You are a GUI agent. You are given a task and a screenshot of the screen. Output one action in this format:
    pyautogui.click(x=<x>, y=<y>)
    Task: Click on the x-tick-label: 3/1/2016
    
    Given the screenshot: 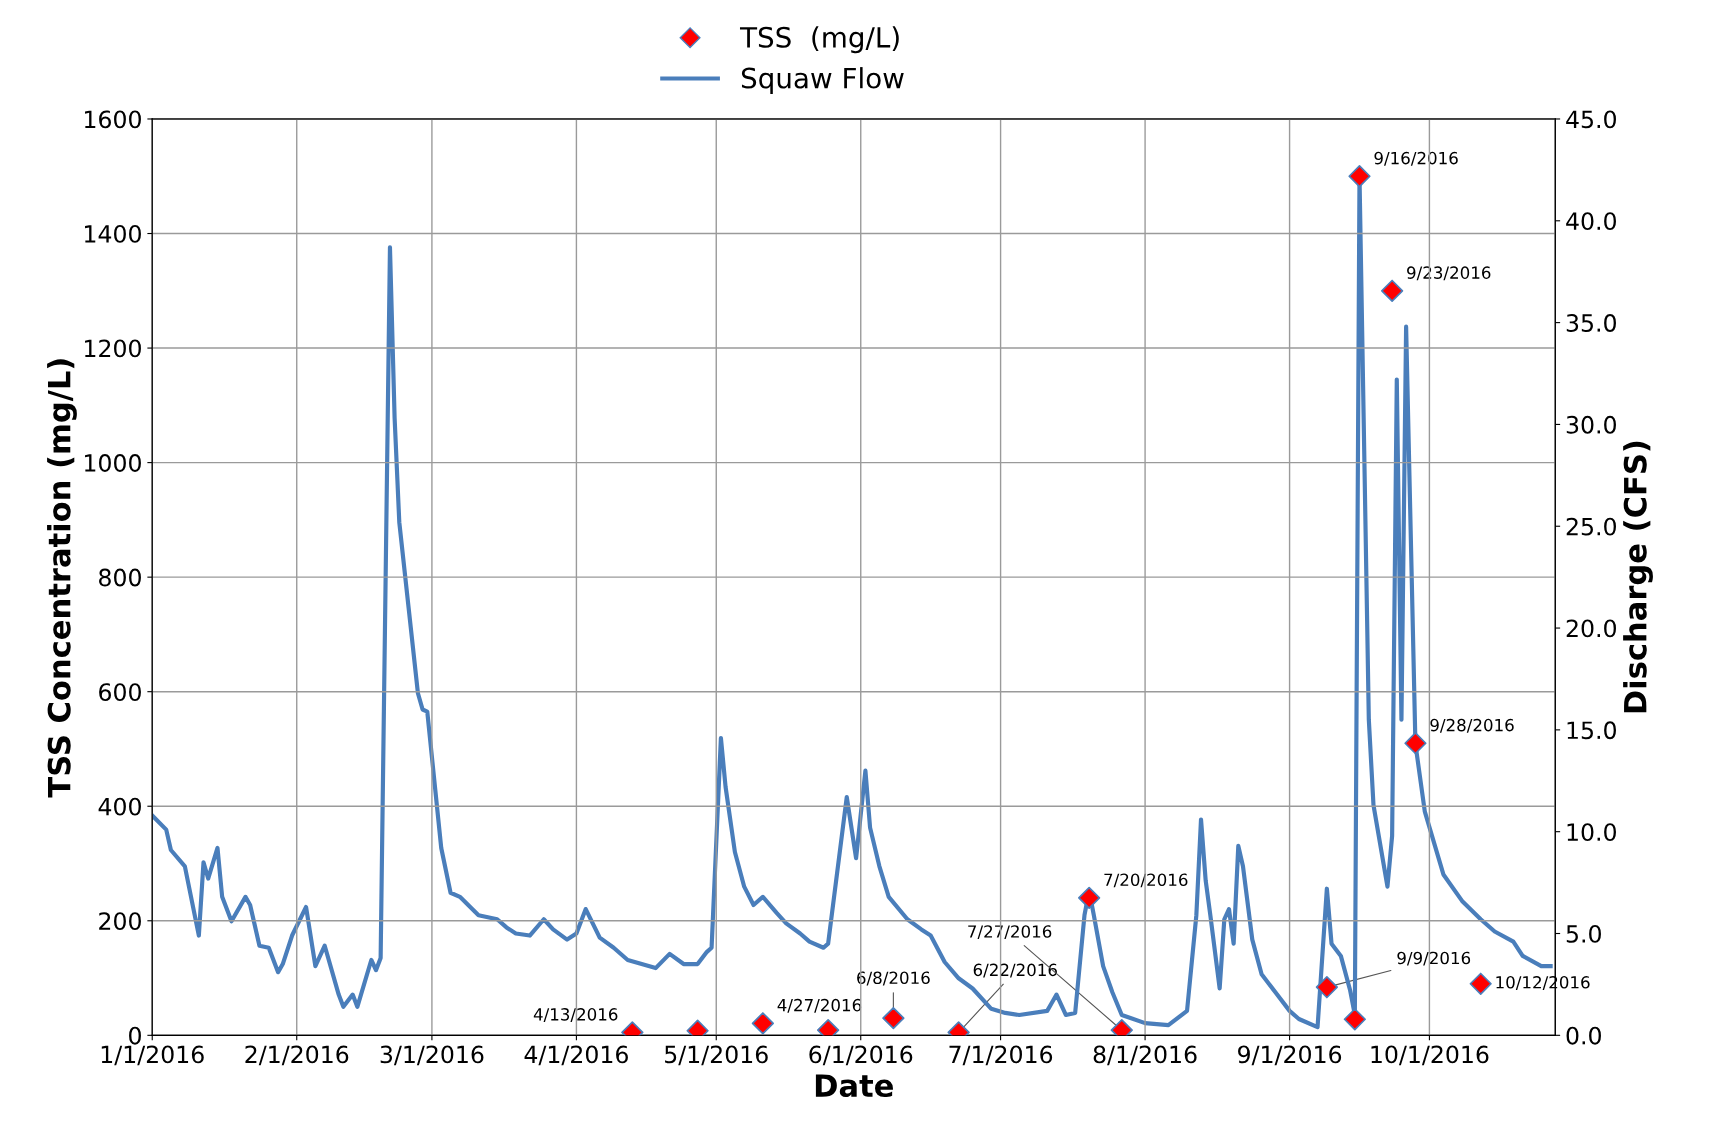 What is the action you would take?
    pyautogui.click(x=432, y=1055)
    